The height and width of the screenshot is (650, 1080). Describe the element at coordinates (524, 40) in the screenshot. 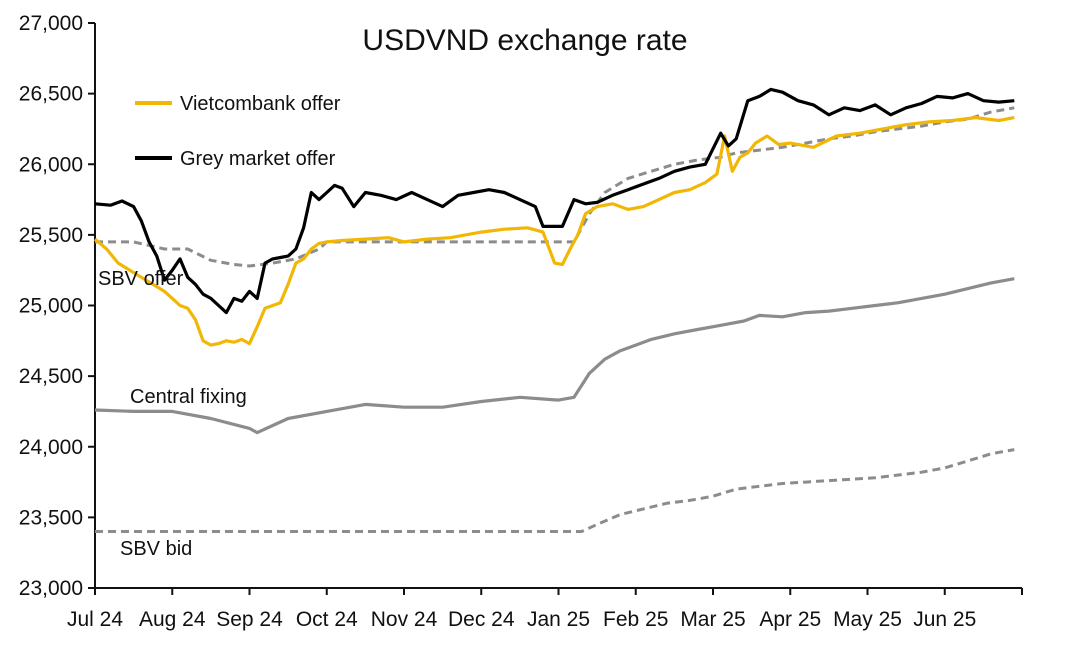

I see `chart-title: USDVND exchange rate` at that location.